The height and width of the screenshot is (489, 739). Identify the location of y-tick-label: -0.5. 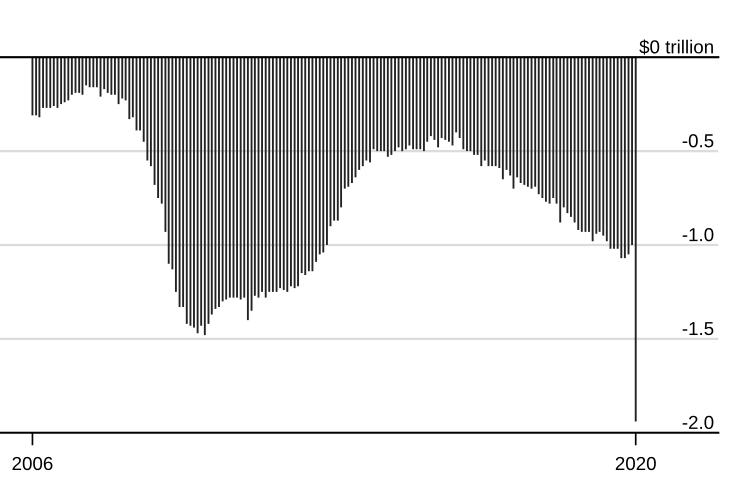
(698, 141).